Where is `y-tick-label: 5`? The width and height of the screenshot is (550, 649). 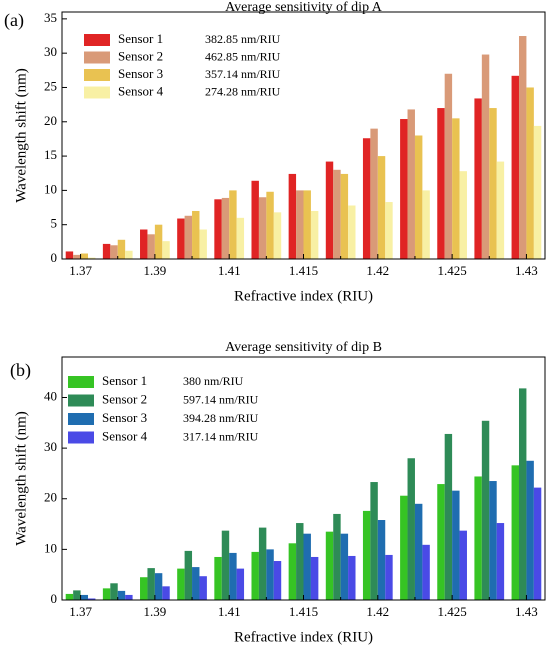 y-tick-label: 5 is located at coordinates (54, 223).